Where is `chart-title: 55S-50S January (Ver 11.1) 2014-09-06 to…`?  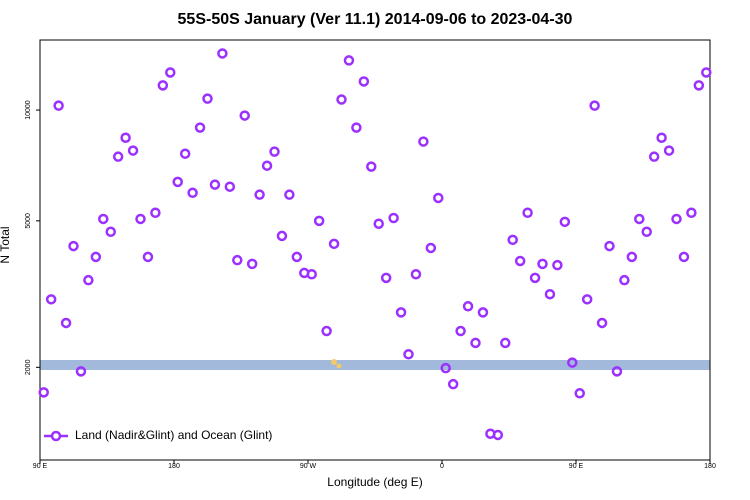 chart-title: 55S-50S January (Ver 11.1) 2014-09-06 to… is located at coordinates (375, 19).